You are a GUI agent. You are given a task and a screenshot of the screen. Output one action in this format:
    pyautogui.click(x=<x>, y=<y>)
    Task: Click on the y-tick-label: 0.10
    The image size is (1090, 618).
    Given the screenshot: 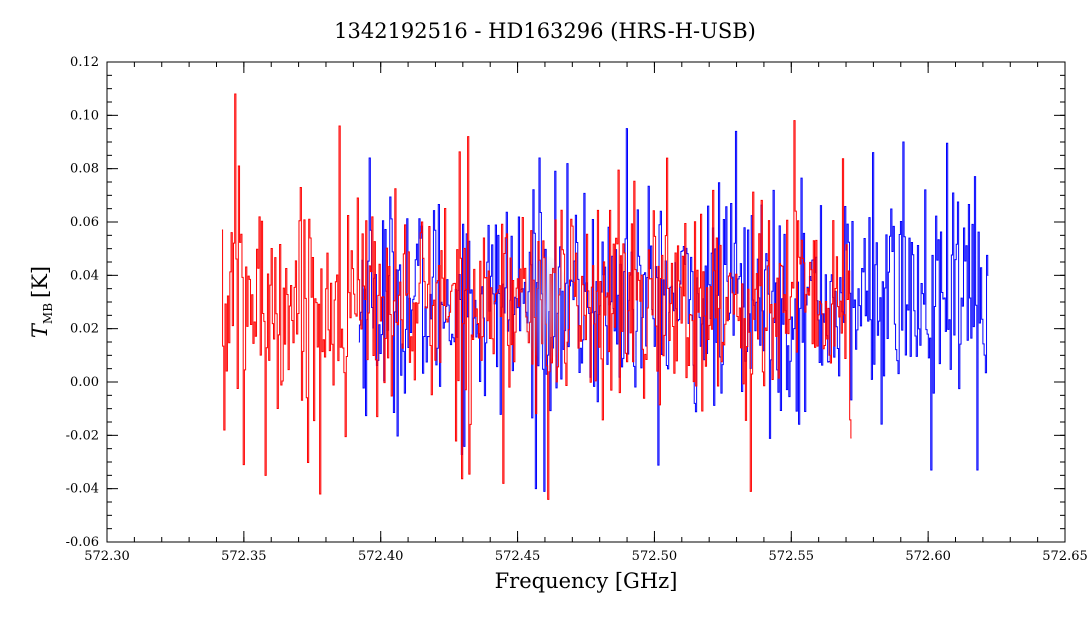 What is the action you would take?
    pyautogui.click(x=84, y=115)
    